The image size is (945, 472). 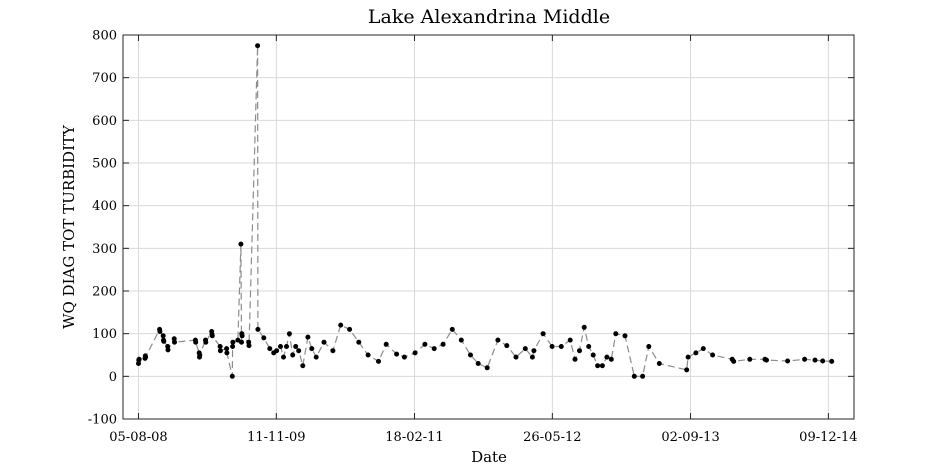 What do you see at coordinates (104, 206) in the screenshot?
I see `y-tick-label: 400` at bounding box center [104, 206].